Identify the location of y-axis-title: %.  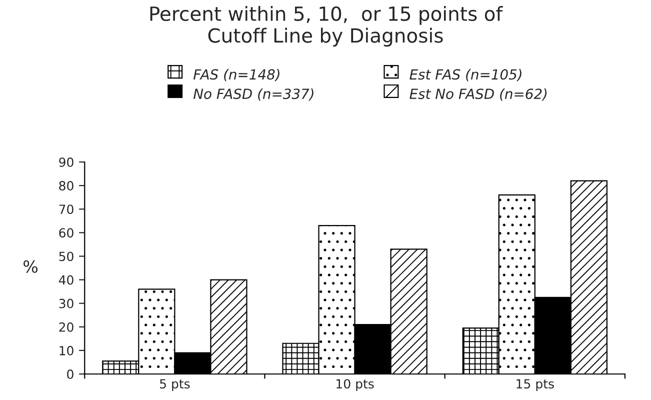
(31, 266).